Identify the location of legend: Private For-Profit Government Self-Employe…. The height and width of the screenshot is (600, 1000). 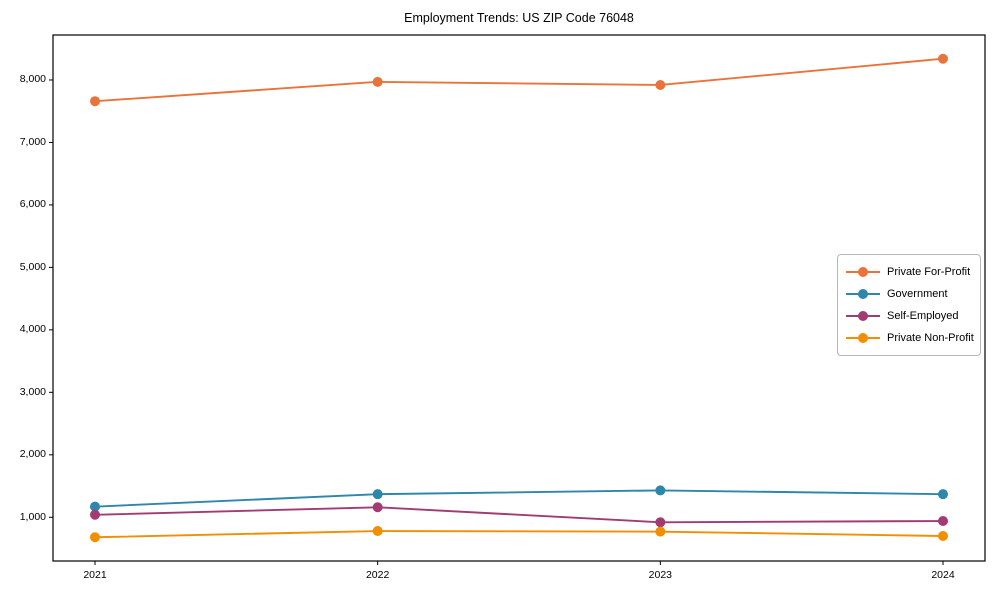
(909, 305).